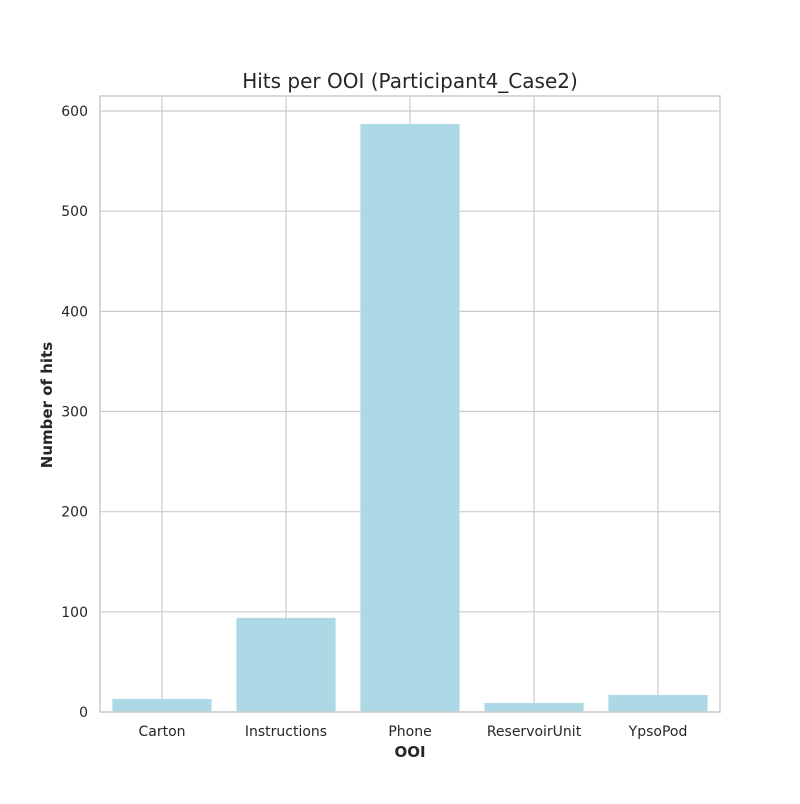 The width and height of the screenshot is (800, 804). What do you see at coordinates (410, 81) in the screenshot?
I see `chart-title: Hits per OOI (Participant4_Case2)` at bounding box center [410, 81].